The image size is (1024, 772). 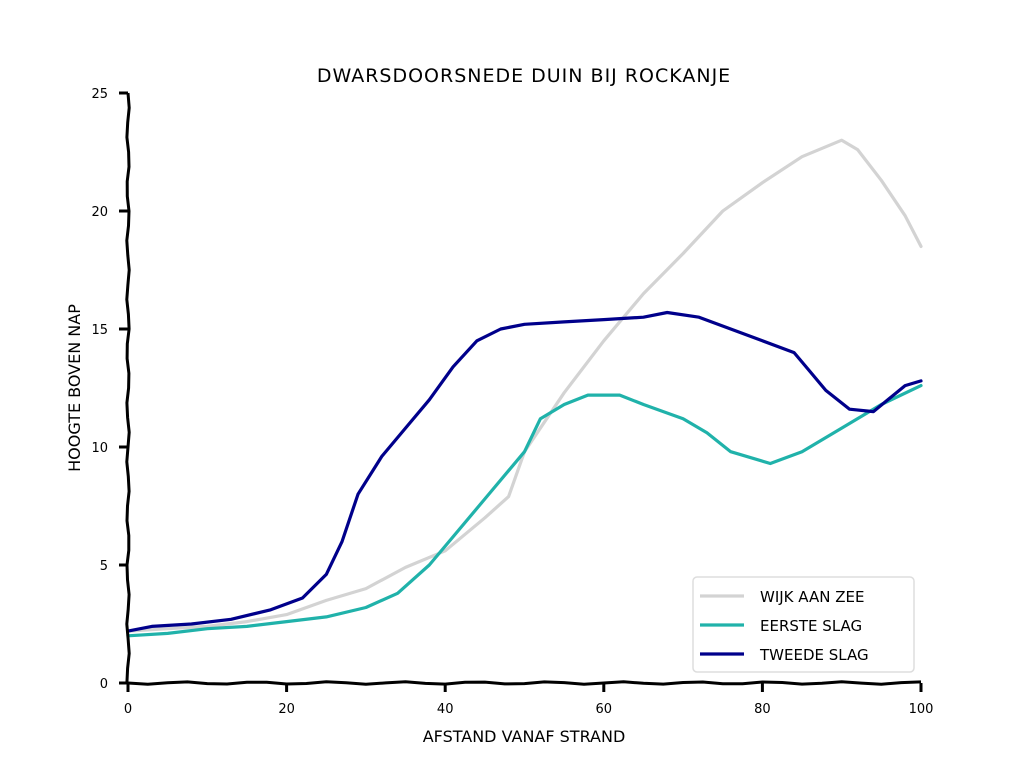 What do you see at coordinates (604, 709) in the screenshot?
I see `x-tick-label: 60` at bounding box center [604, 709].